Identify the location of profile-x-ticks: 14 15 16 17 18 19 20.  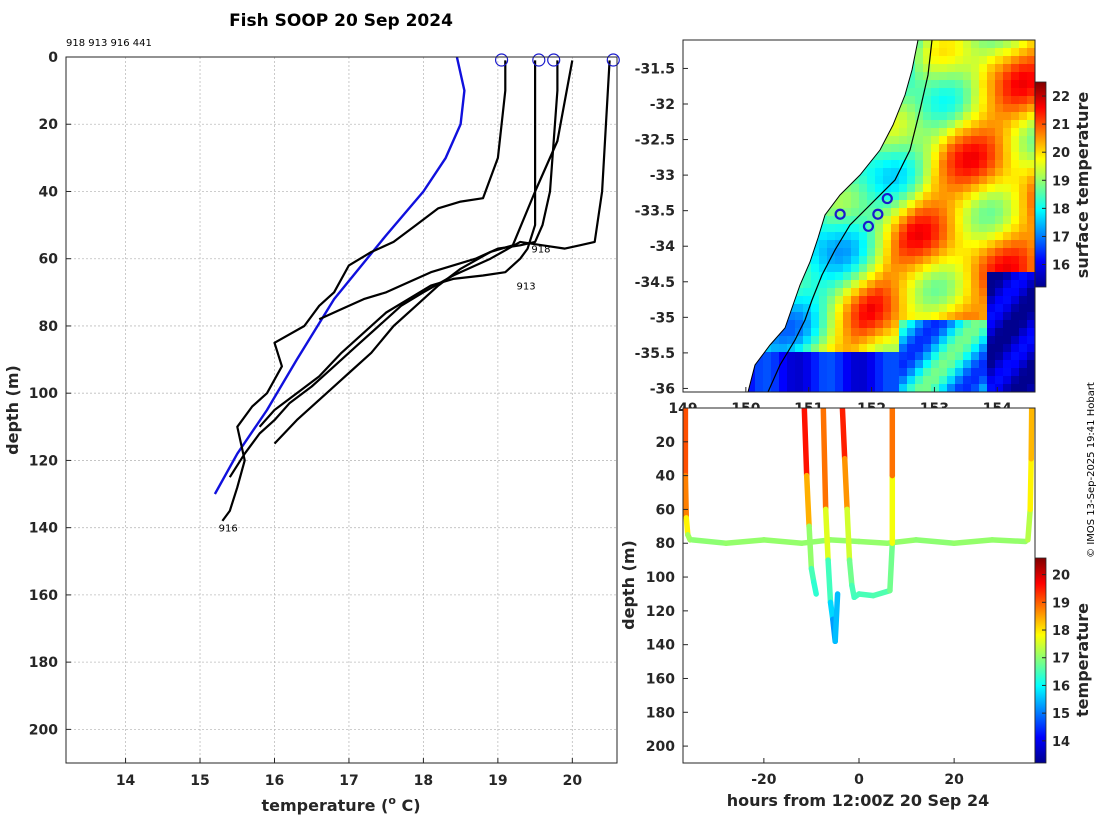
(349, 773).